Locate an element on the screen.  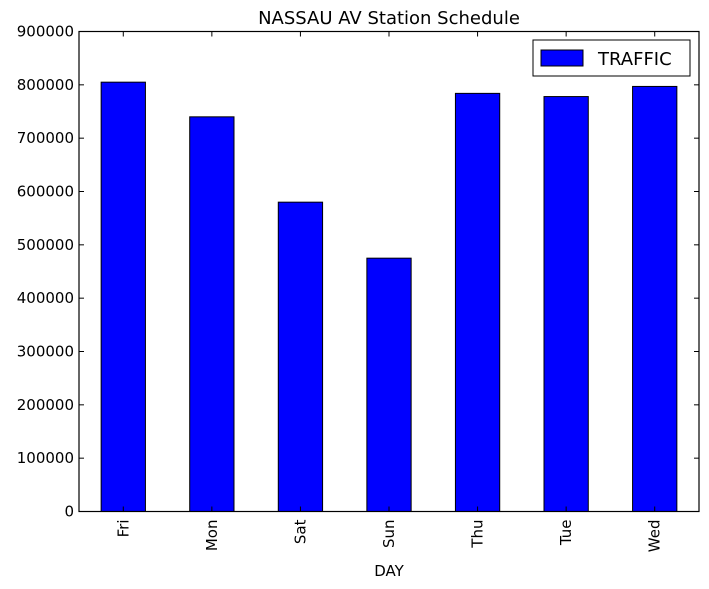
legend: TRAFFIC is located at coordinates (611, 58).